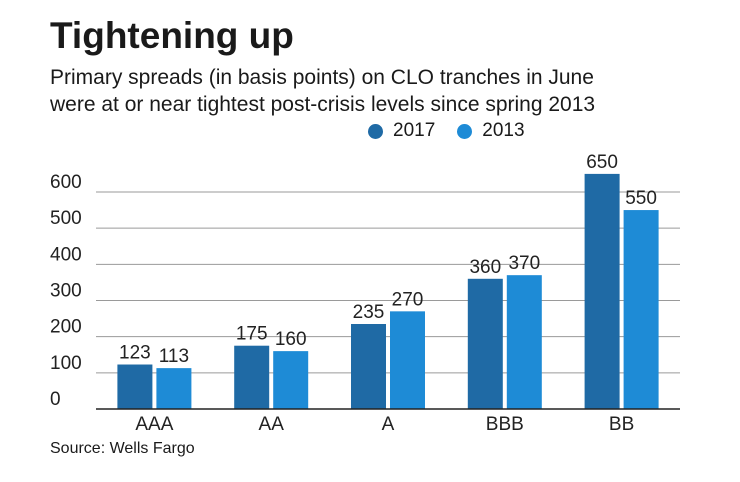 The image size is (740, 482). What do you see at coordinates (621, 424) in the screenshot?
I see `x-tick-label-bb: BB` at bounding box center [621, 424].